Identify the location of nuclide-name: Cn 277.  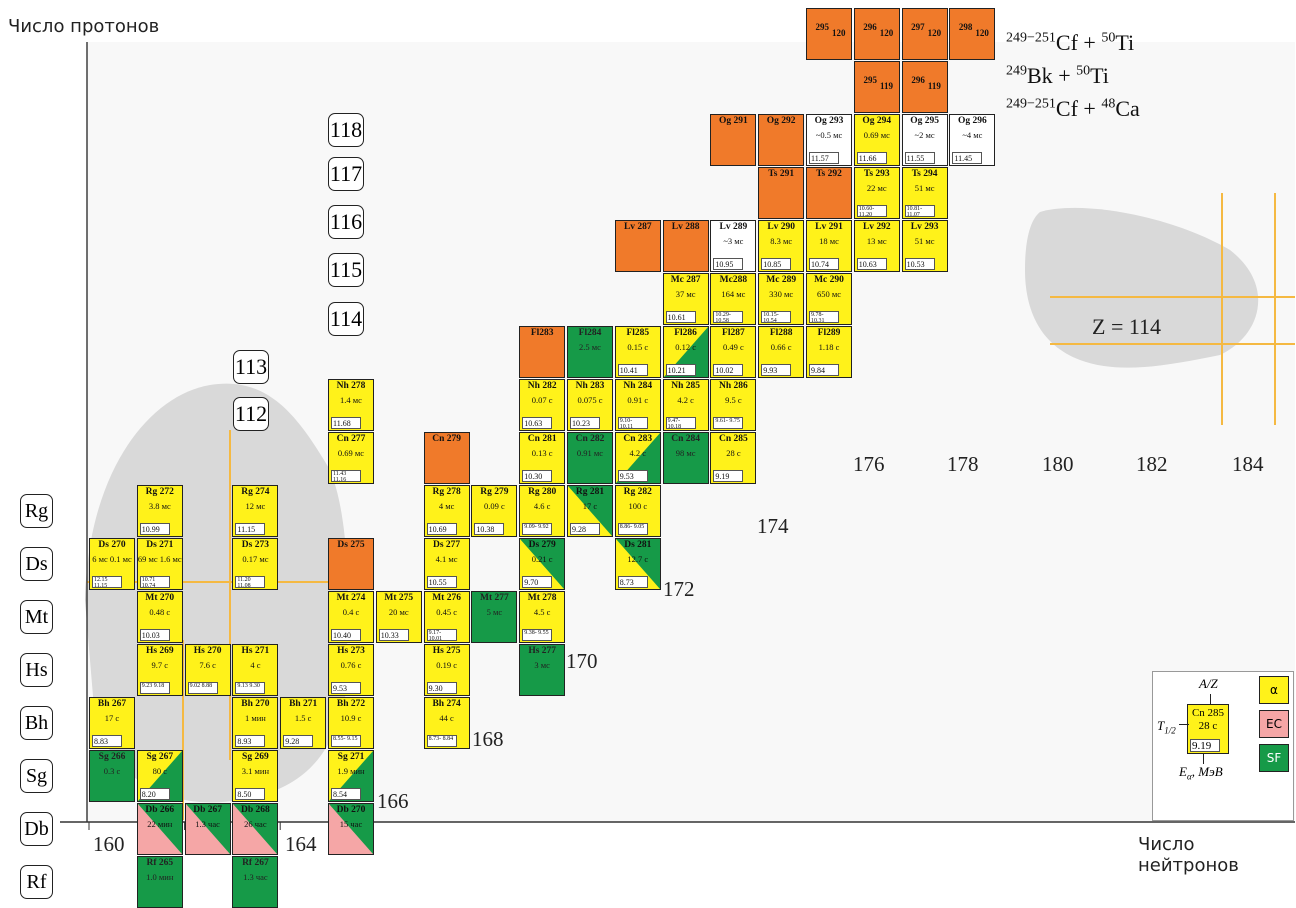
(351, 439).